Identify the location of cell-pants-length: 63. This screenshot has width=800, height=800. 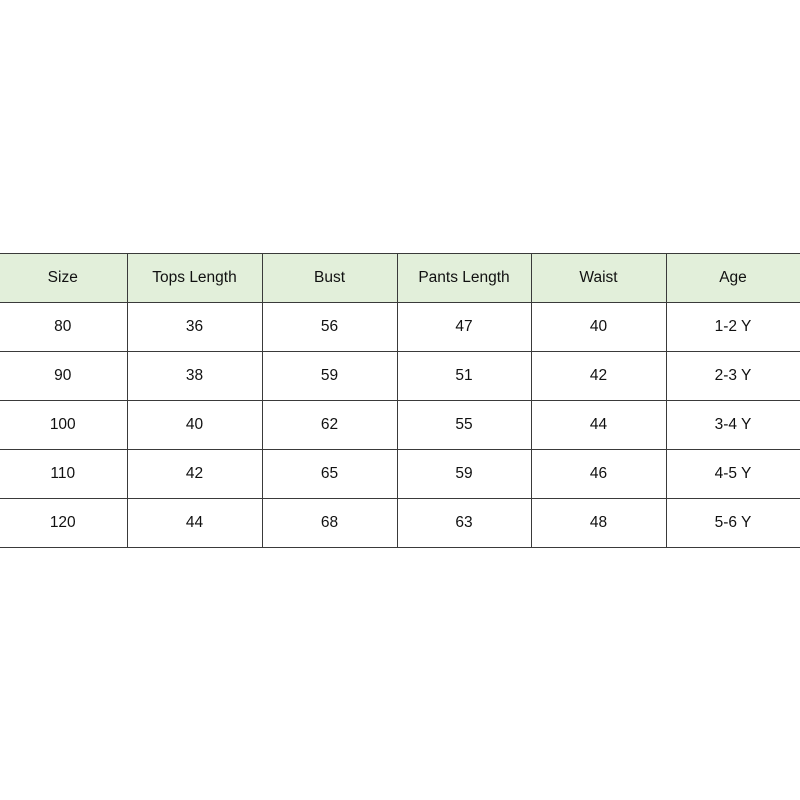
(464, 523).